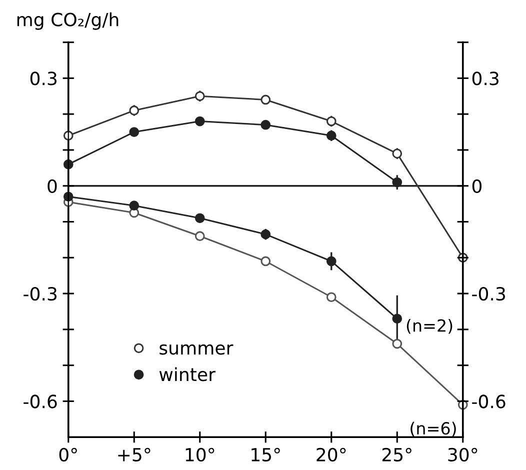  I want to click on y2-tick-label: -0.6, so click(489, 401).